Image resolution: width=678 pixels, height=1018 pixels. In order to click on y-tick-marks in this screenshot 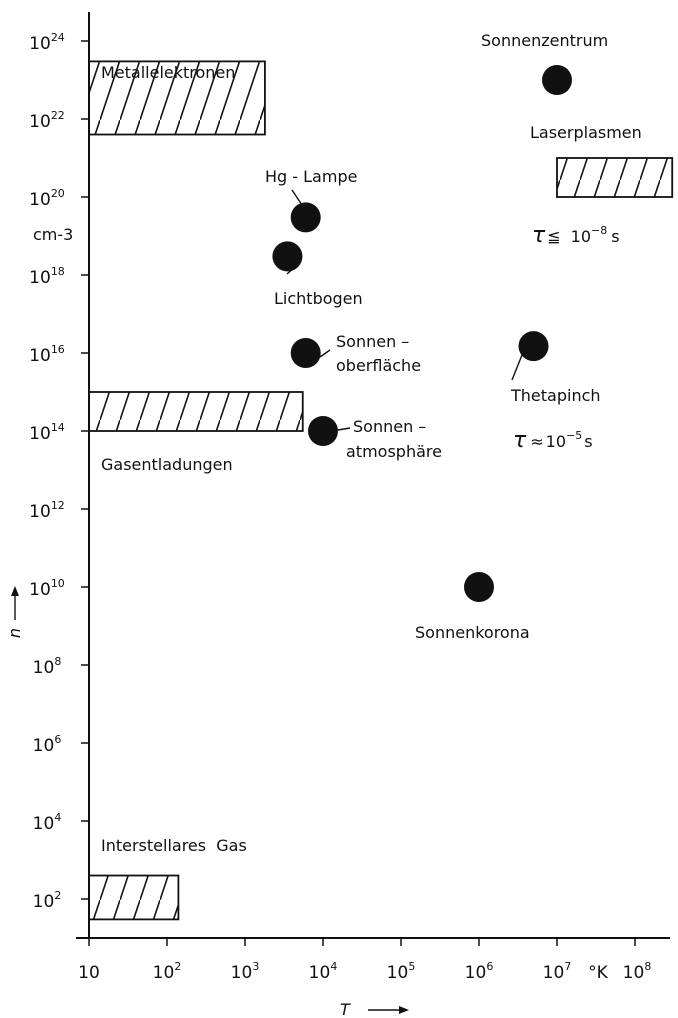, I will do `click(85, 470)`.